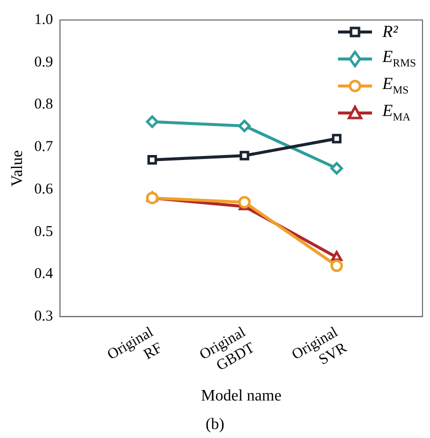 This screenshot has height=438, width=430. Describe the element at coordinates (215, 425) in the screenshot. I see `text: (b)` at that location.